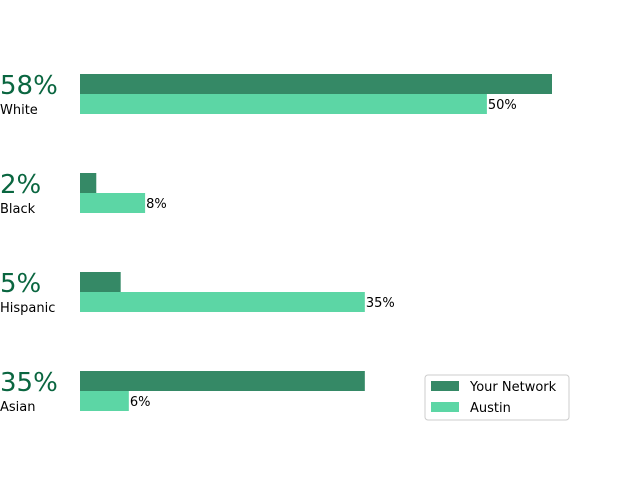 The image size is (640, 480). I want to click on category-label-hispanic: Hispanic, so click(27, 308).